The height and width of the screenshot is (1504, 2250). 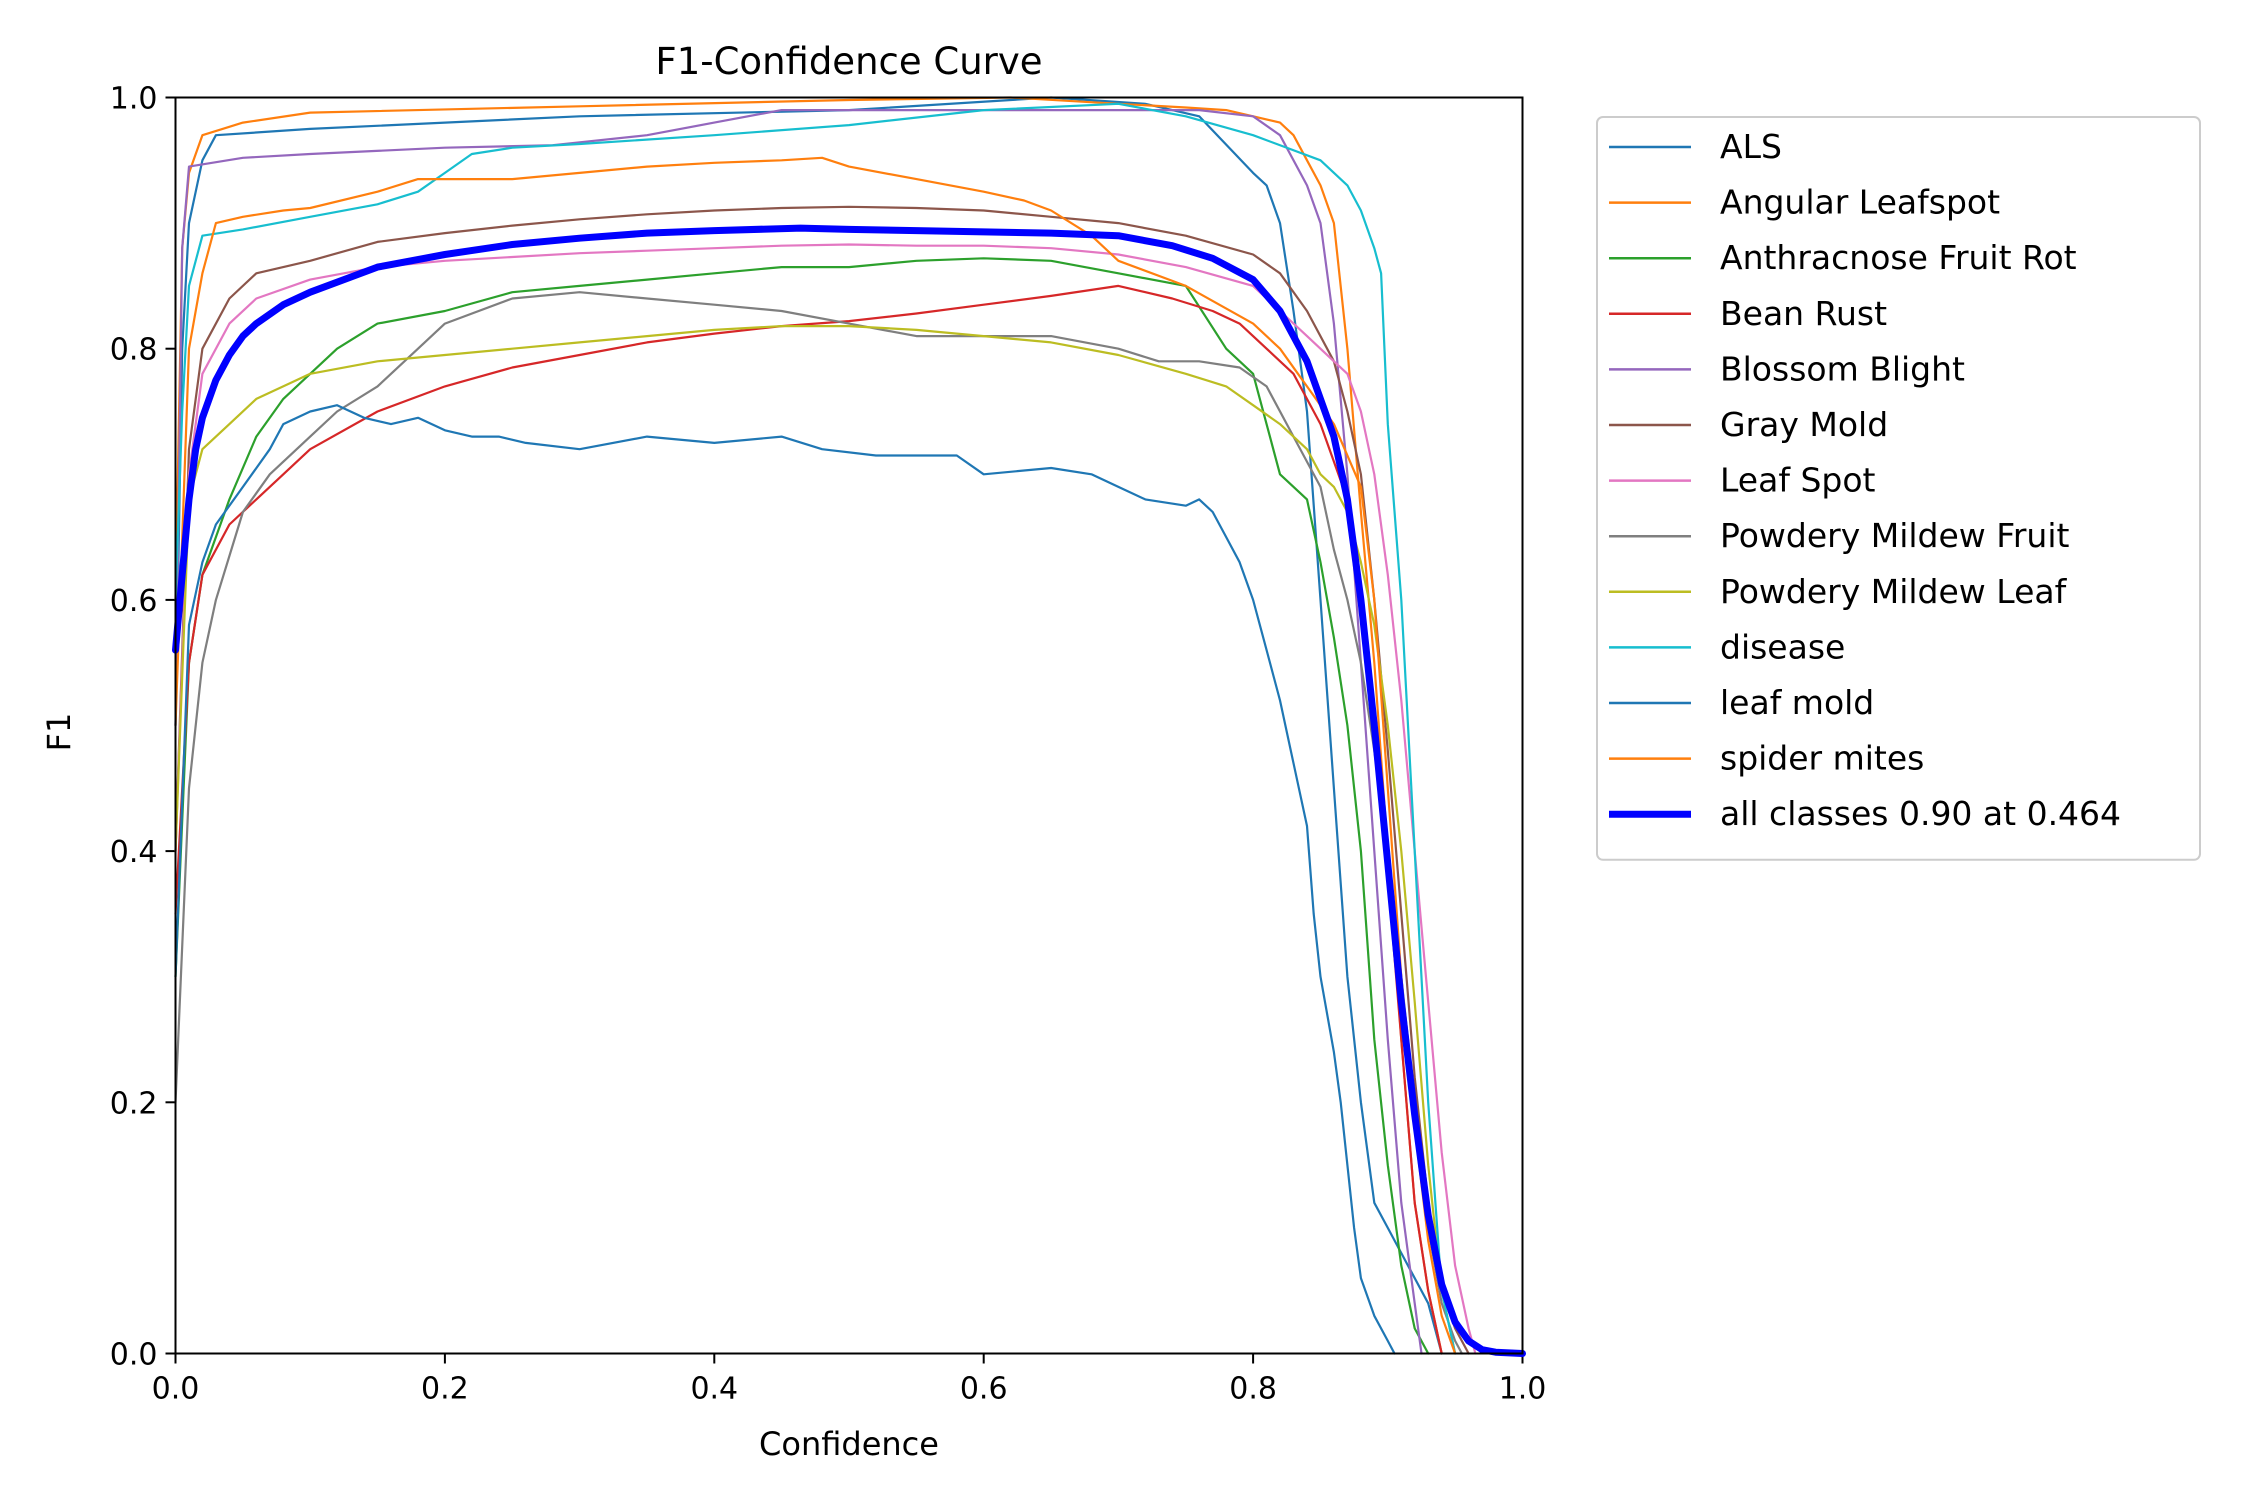 What do you see at coordinates (445, 1389) in the screenshot?
I see `x-tick-label: 0.2` at bounding box center [445, 1389].